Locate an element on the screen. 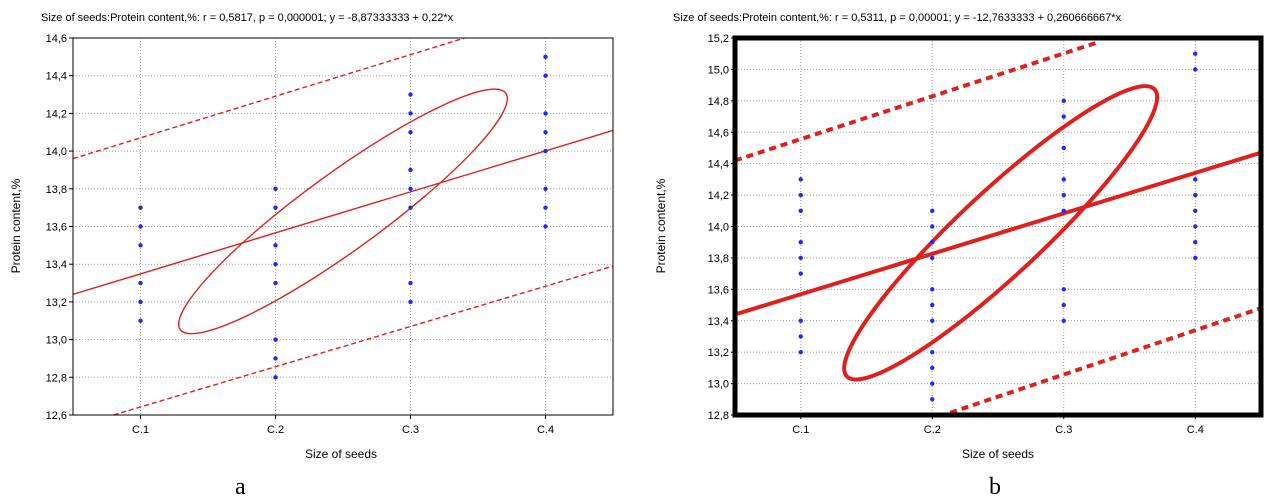 Image resolution: width=1269 pixels, height=502 pixels. x-tick-label: C.3 is located at coordinates (1063, 430).